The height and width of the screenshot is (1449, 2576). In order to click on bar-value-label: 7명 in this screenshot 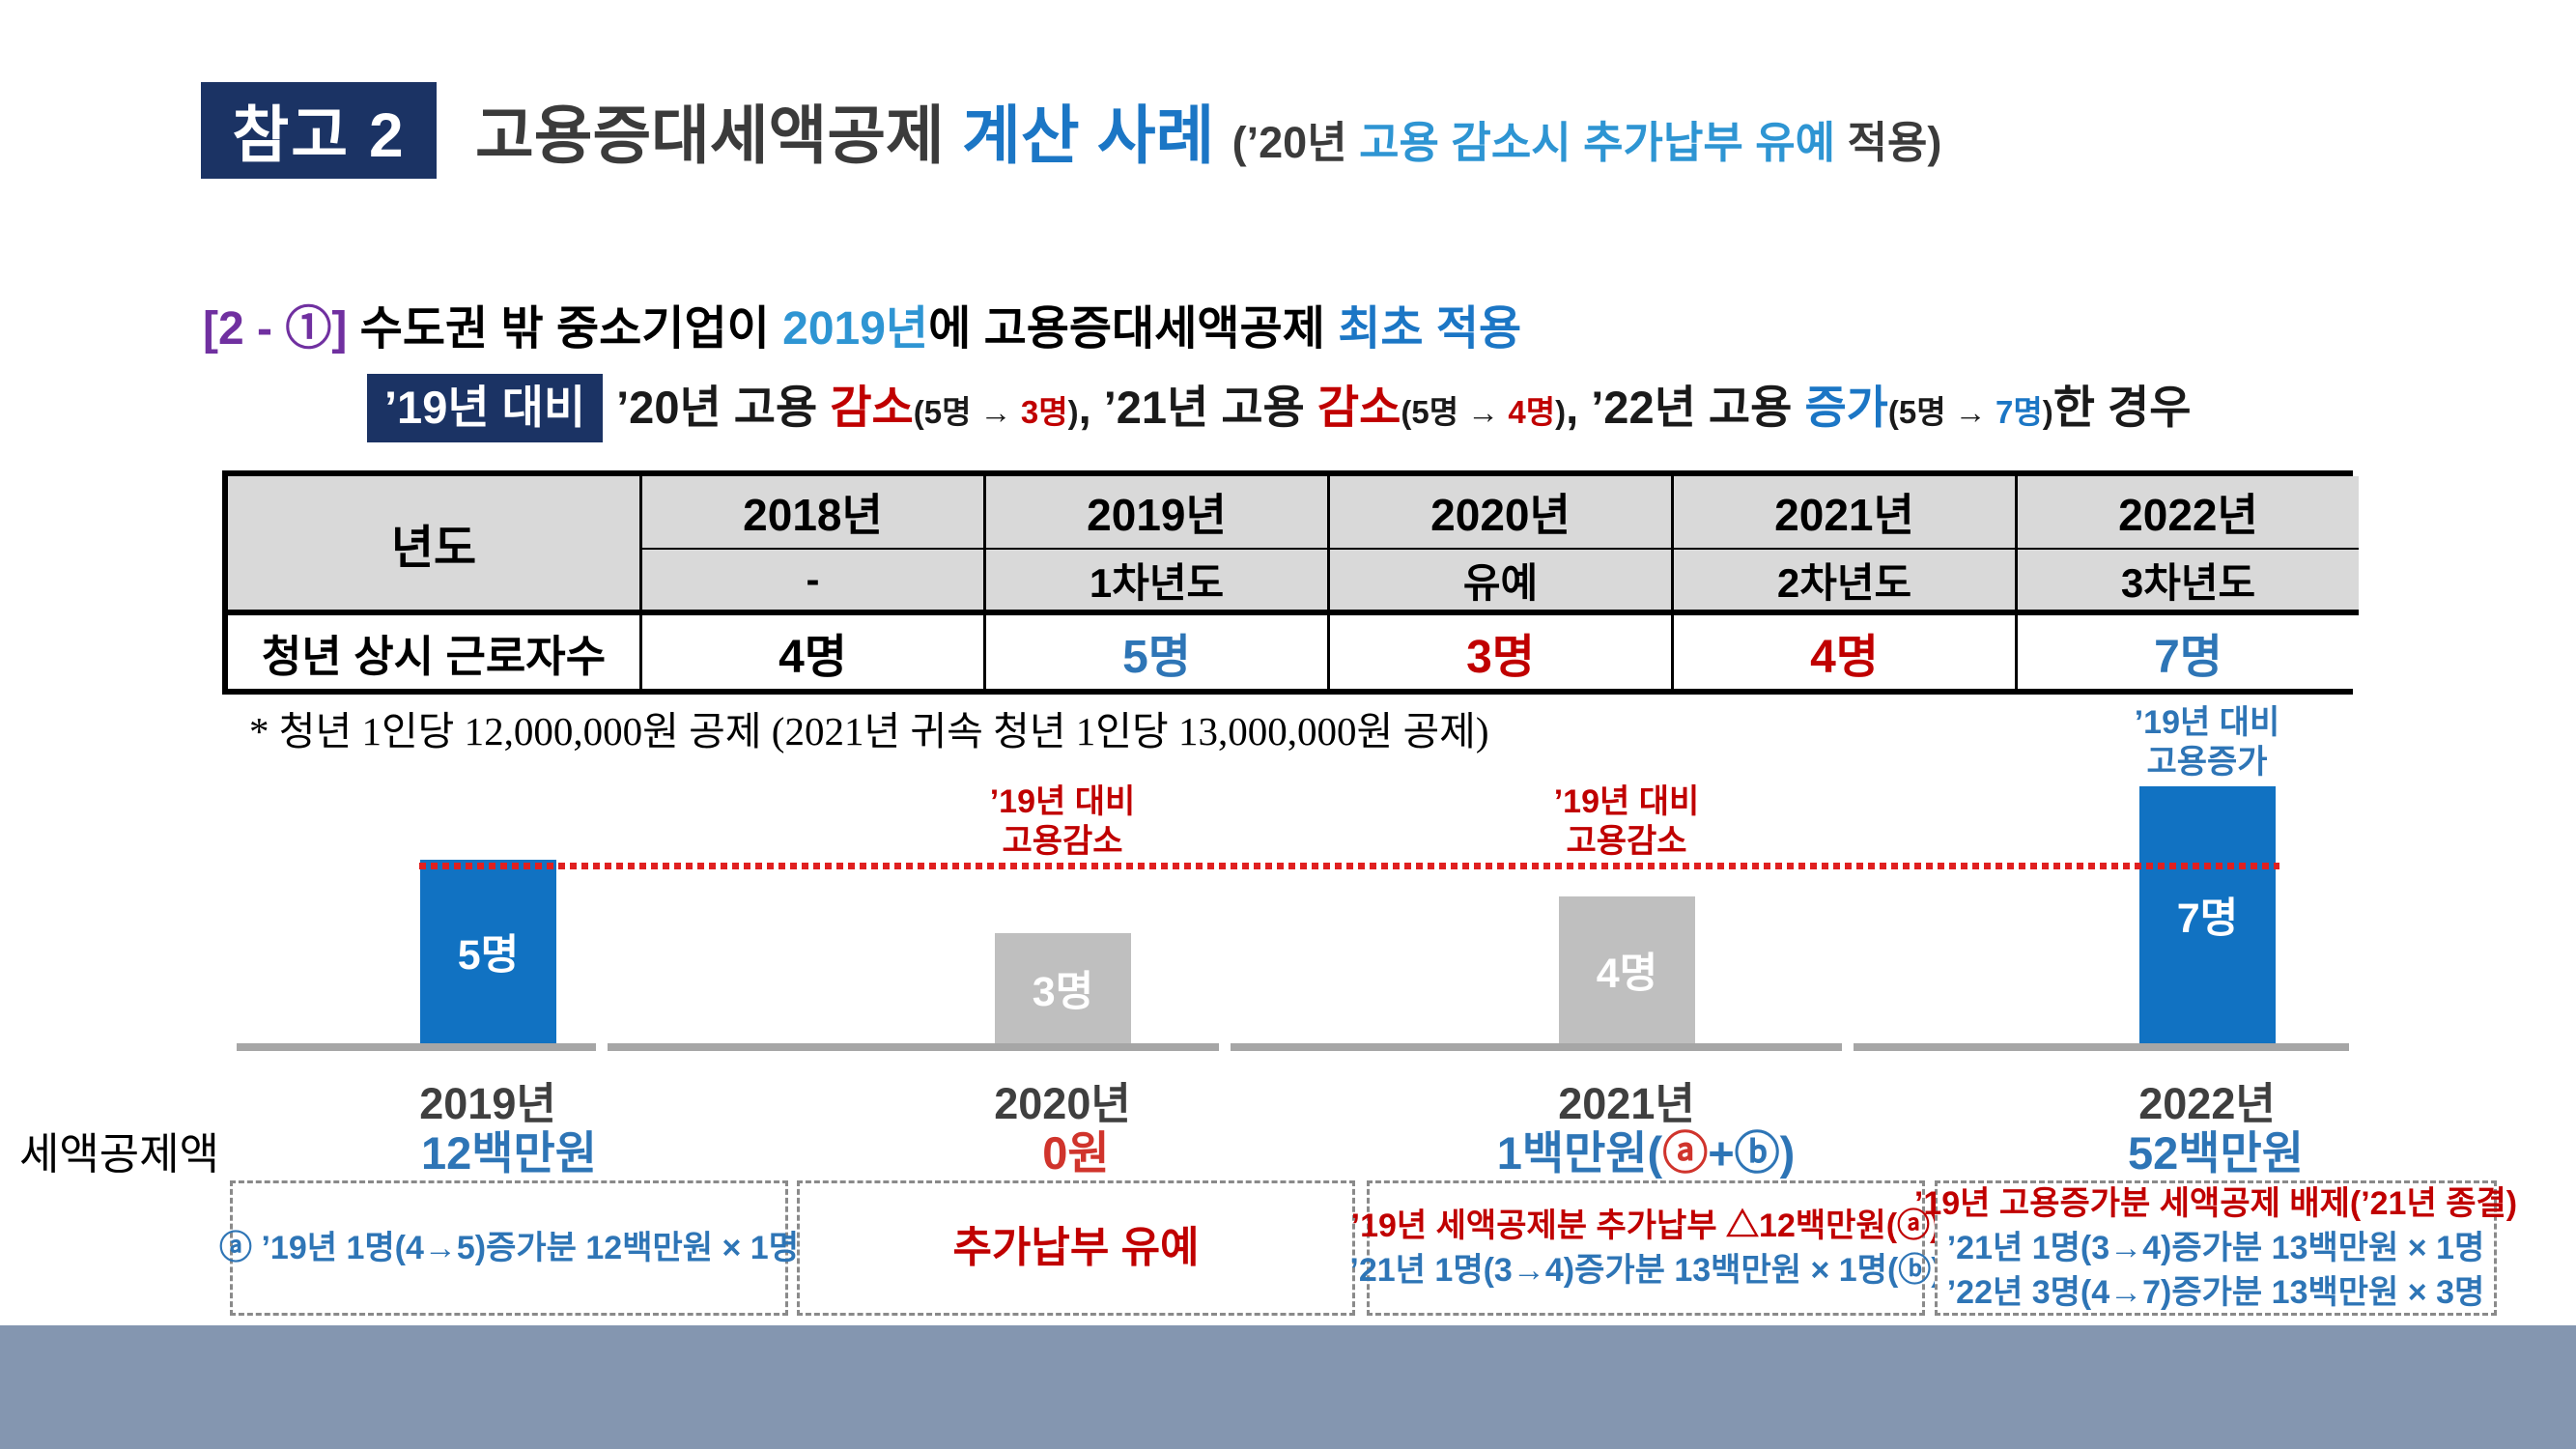, I will do `click(2207, 918)`.